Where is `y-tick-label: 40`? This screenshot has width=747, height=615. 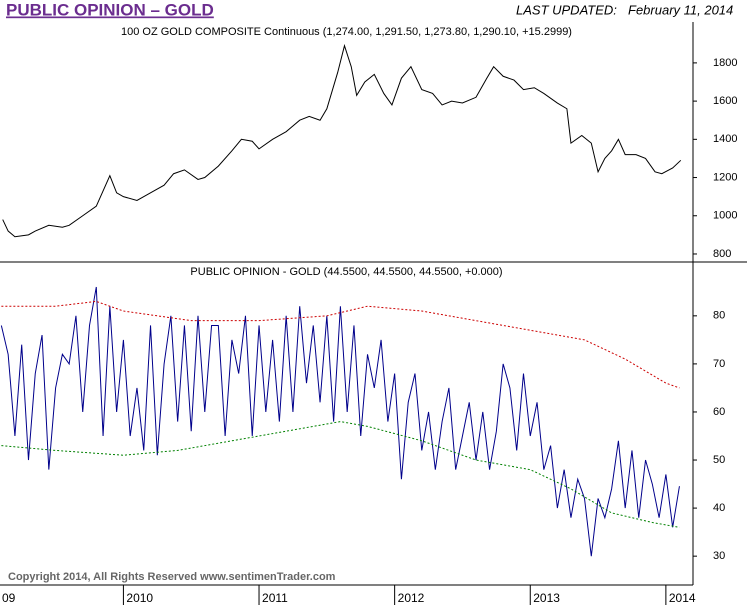 y-tick-label: 40 is located at coordinates (719, 508).